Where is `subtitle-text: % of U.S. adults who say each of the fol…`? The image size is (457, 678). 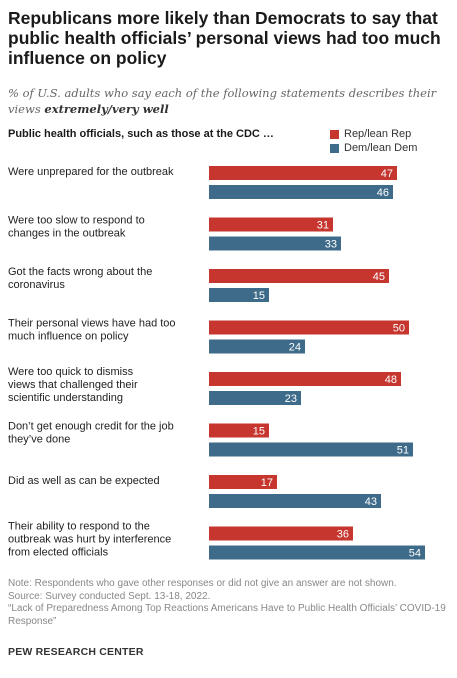
subtitle-text: % of U.S. adults who say each of the fol… is located at coordinates (222, 101).